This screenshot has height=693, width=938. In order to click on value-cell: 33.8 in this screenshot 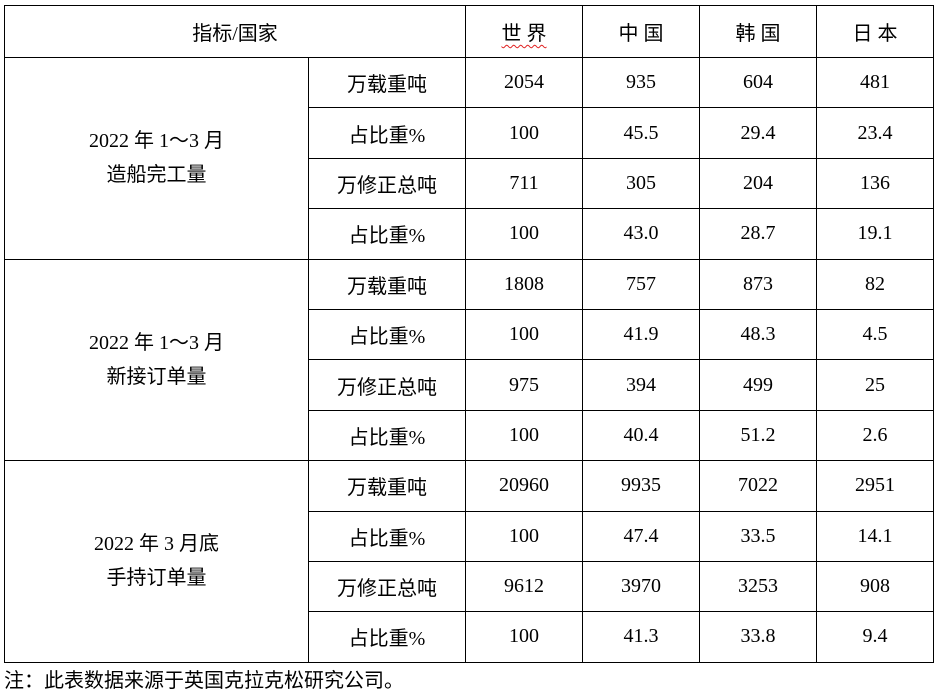, I will do `click(758, 637)`.